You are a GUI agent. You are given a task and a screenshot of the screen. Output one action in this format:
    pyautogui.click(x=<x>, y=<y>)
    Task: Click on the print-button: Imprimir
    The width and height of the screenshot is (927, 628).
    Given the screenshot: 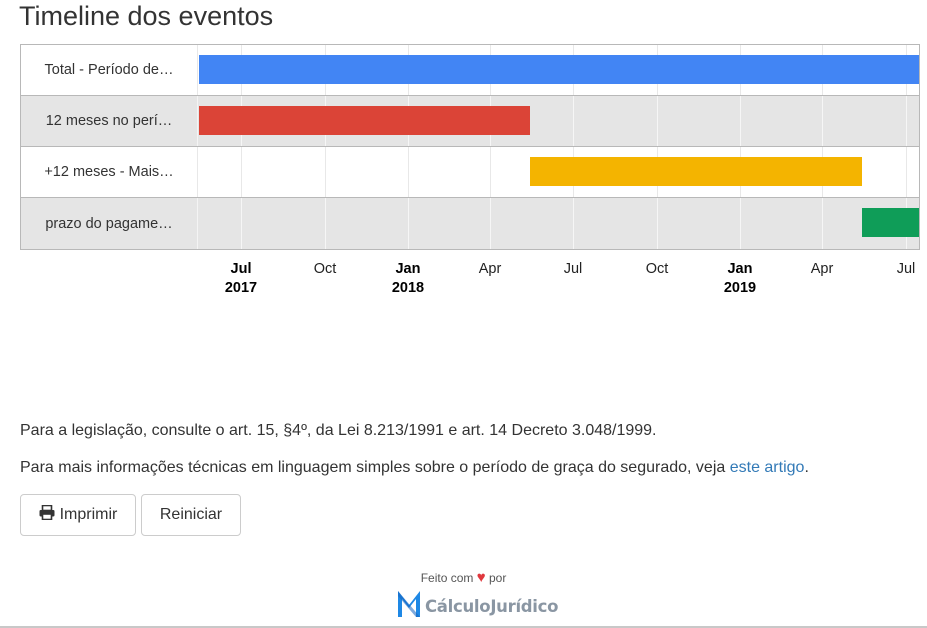 What is the action you would take?
    pyautogui.click(x=78, y=515)
    